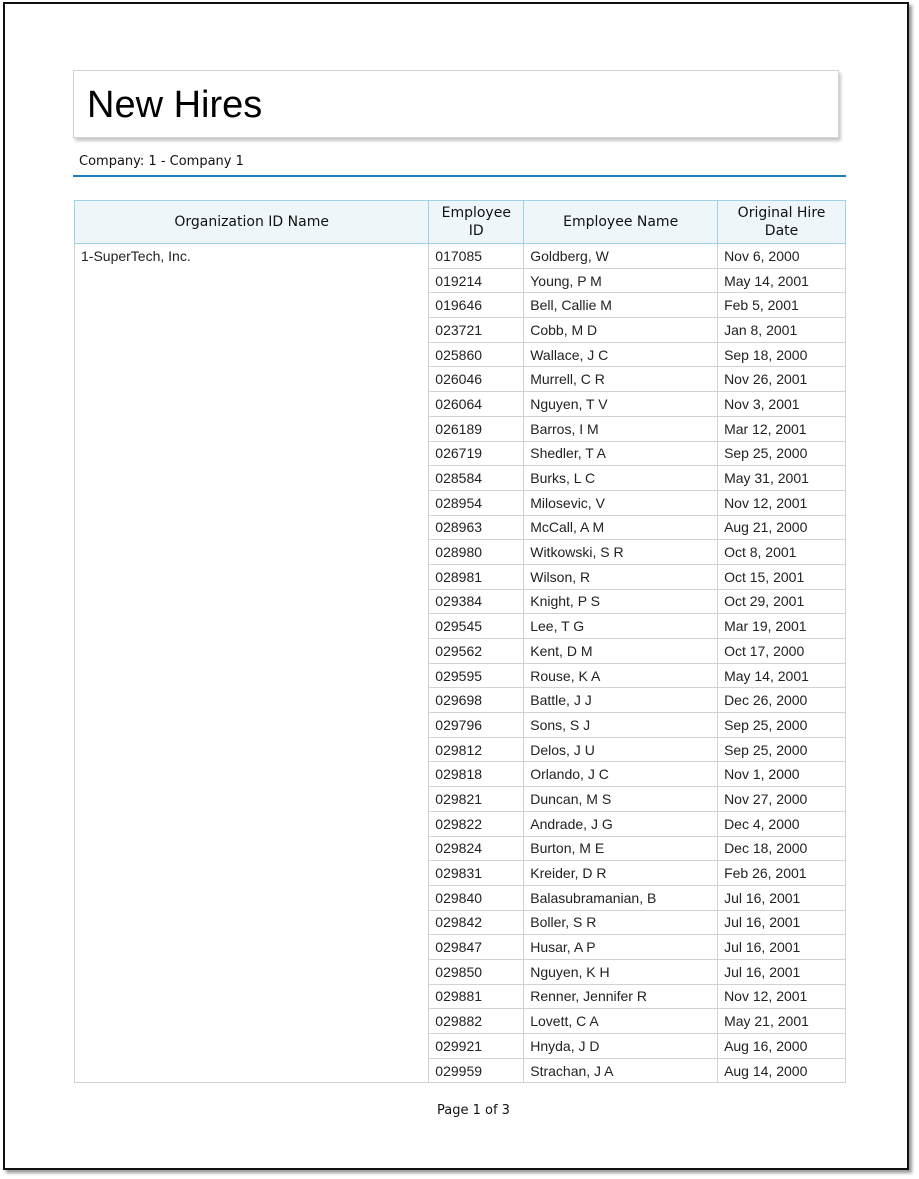 The width and height of the screenshot is (919, 1179). Describe the element at coordinates (621, 527) in the screenshot. I see `employee-name-cell: McCall, A M` at that location.